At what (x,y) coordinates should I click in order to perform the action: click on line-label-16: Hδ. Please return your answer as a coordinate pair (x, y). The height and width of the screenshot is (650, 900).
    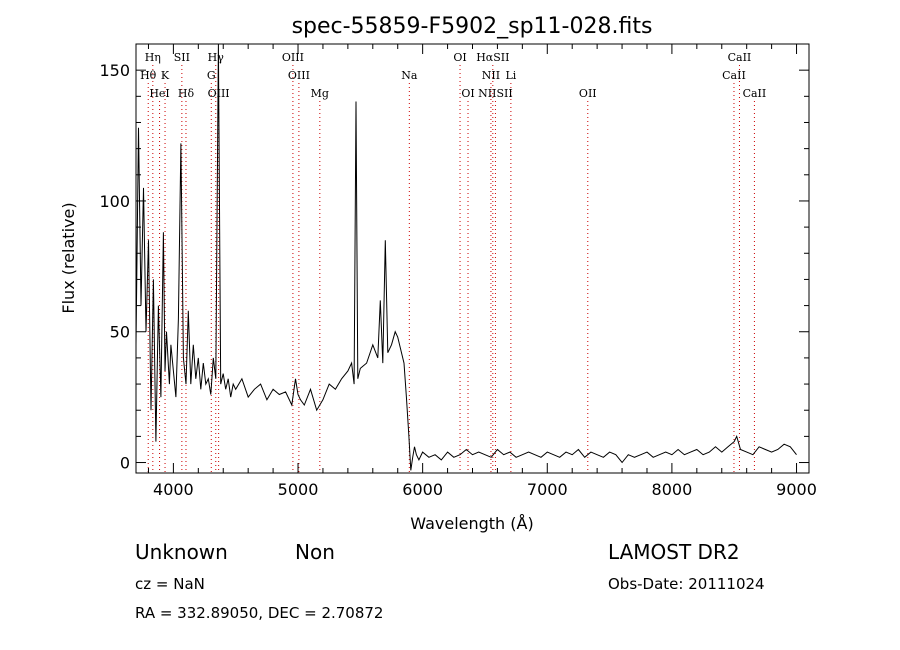
    Looking at the image, I should click on (186, 93).